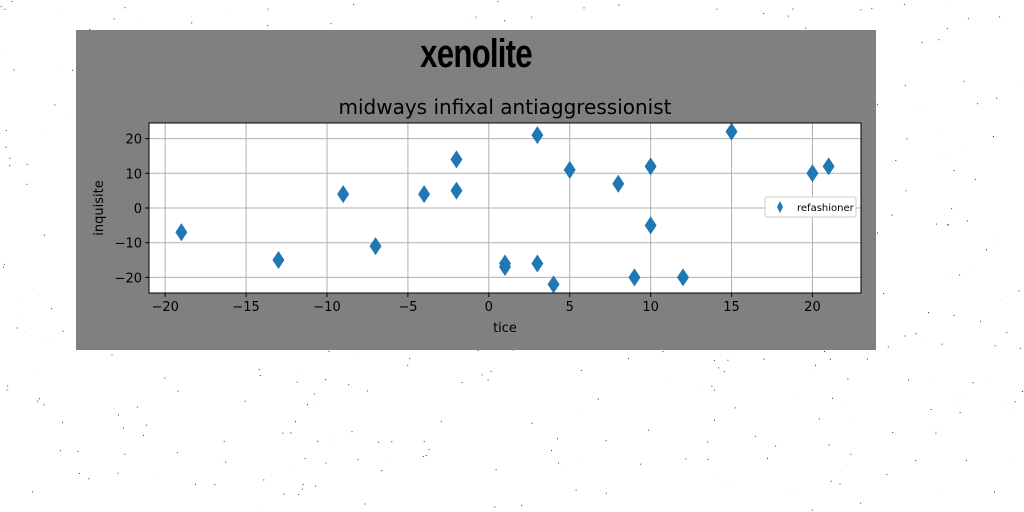 The height and width of the screenshot is (512, 1024). I want to click on figure-suptitle: xenolite, so click(476, 54).